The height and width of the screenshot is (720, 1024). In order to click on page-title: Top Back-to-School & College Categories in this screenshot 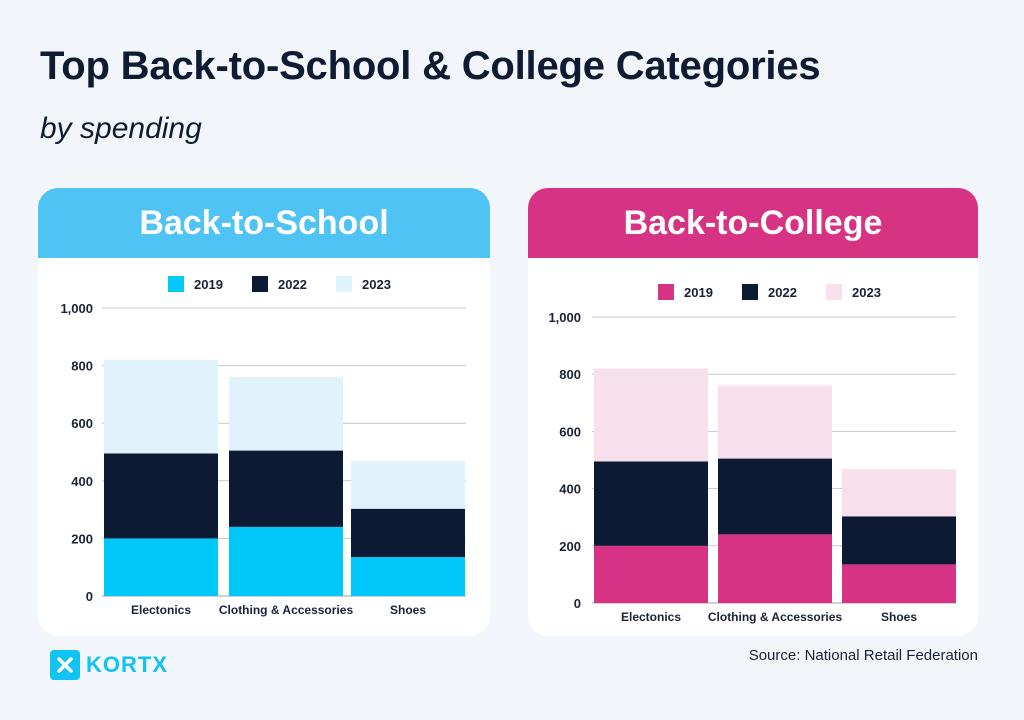, I will do `click(430, 66)`.